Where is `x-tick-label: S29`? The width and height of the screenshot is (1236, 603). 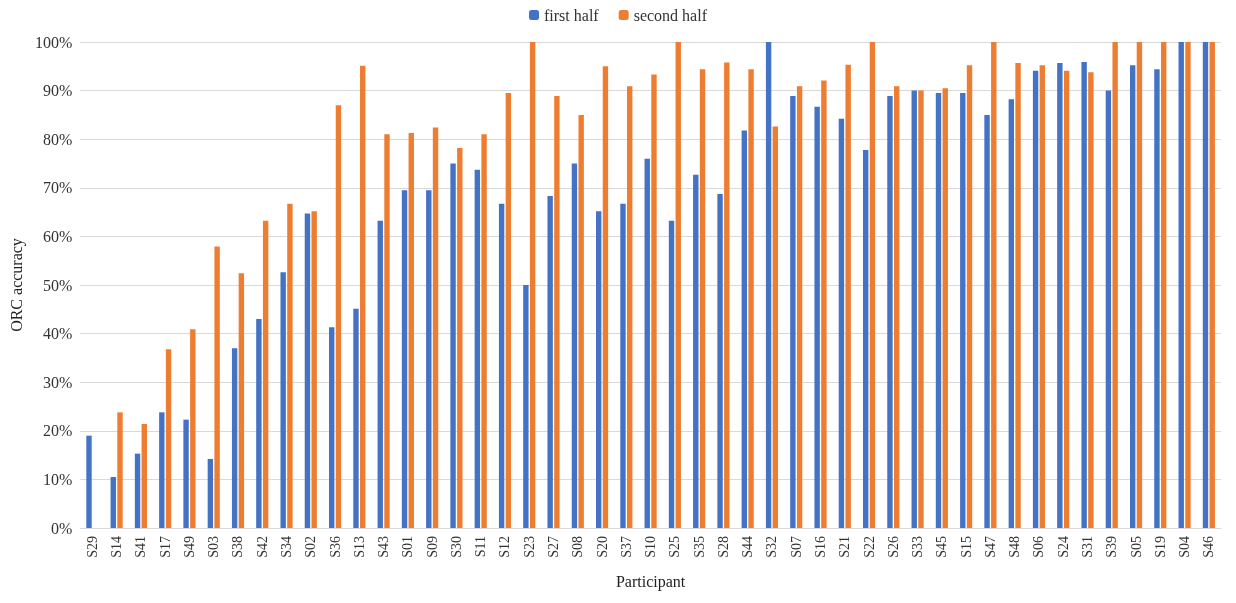
x-tick-label: S29 is located at coordinates (92, 547).